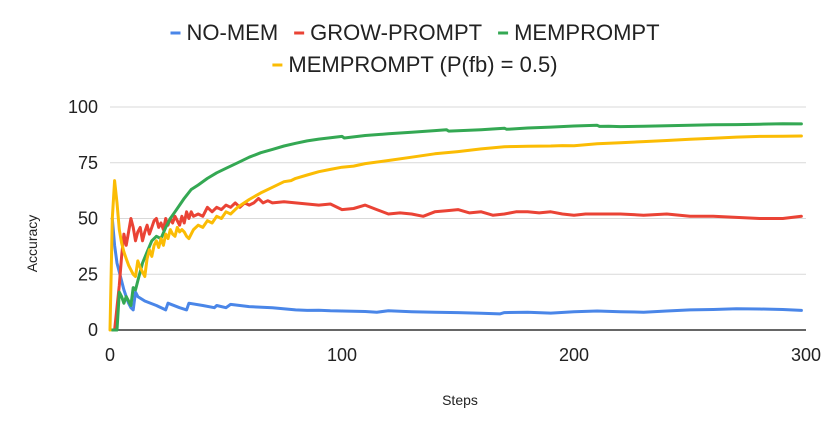 The height and width of the screenshot is (430, 830). Describe the element at coordinates (110, 355) in the screenshot. I see `x-tick-label: 0` at that location.